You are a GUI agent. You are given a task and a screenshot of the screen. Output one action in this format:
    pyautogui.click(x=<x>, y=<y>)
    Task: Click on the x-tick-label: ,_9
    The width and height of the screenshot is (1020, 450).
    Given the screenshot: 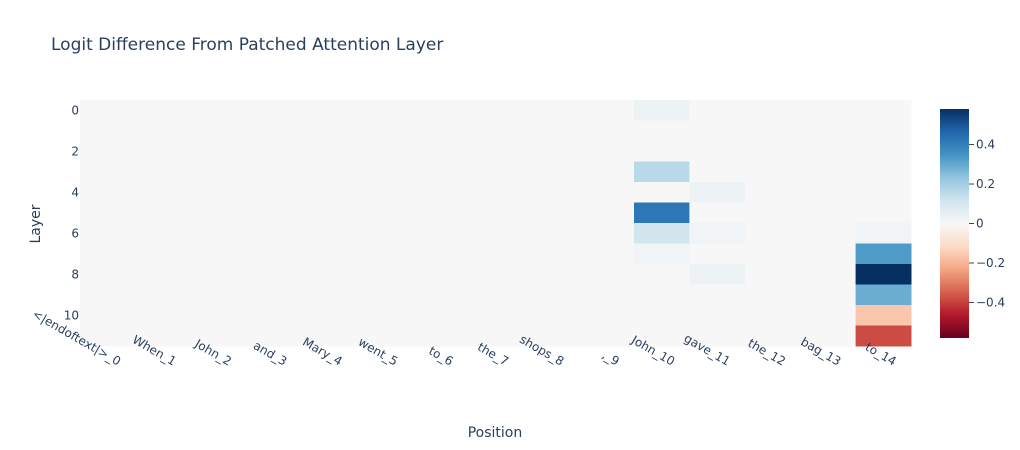 What is the action you would take?
    pyautogui.click(x=611, y=358)
    